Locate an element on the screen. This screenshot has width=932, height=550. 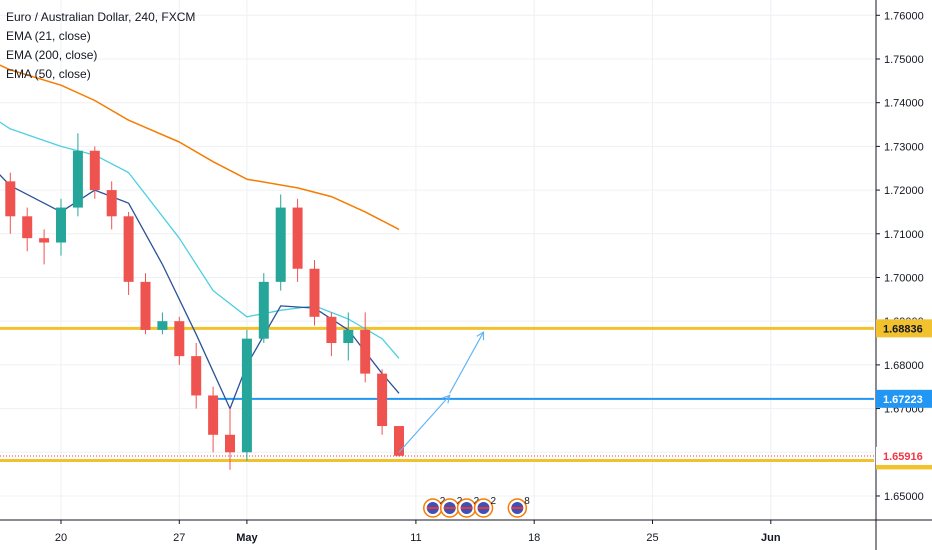
last-price-tag: 1.65916 is located at coordinates (904, 455).